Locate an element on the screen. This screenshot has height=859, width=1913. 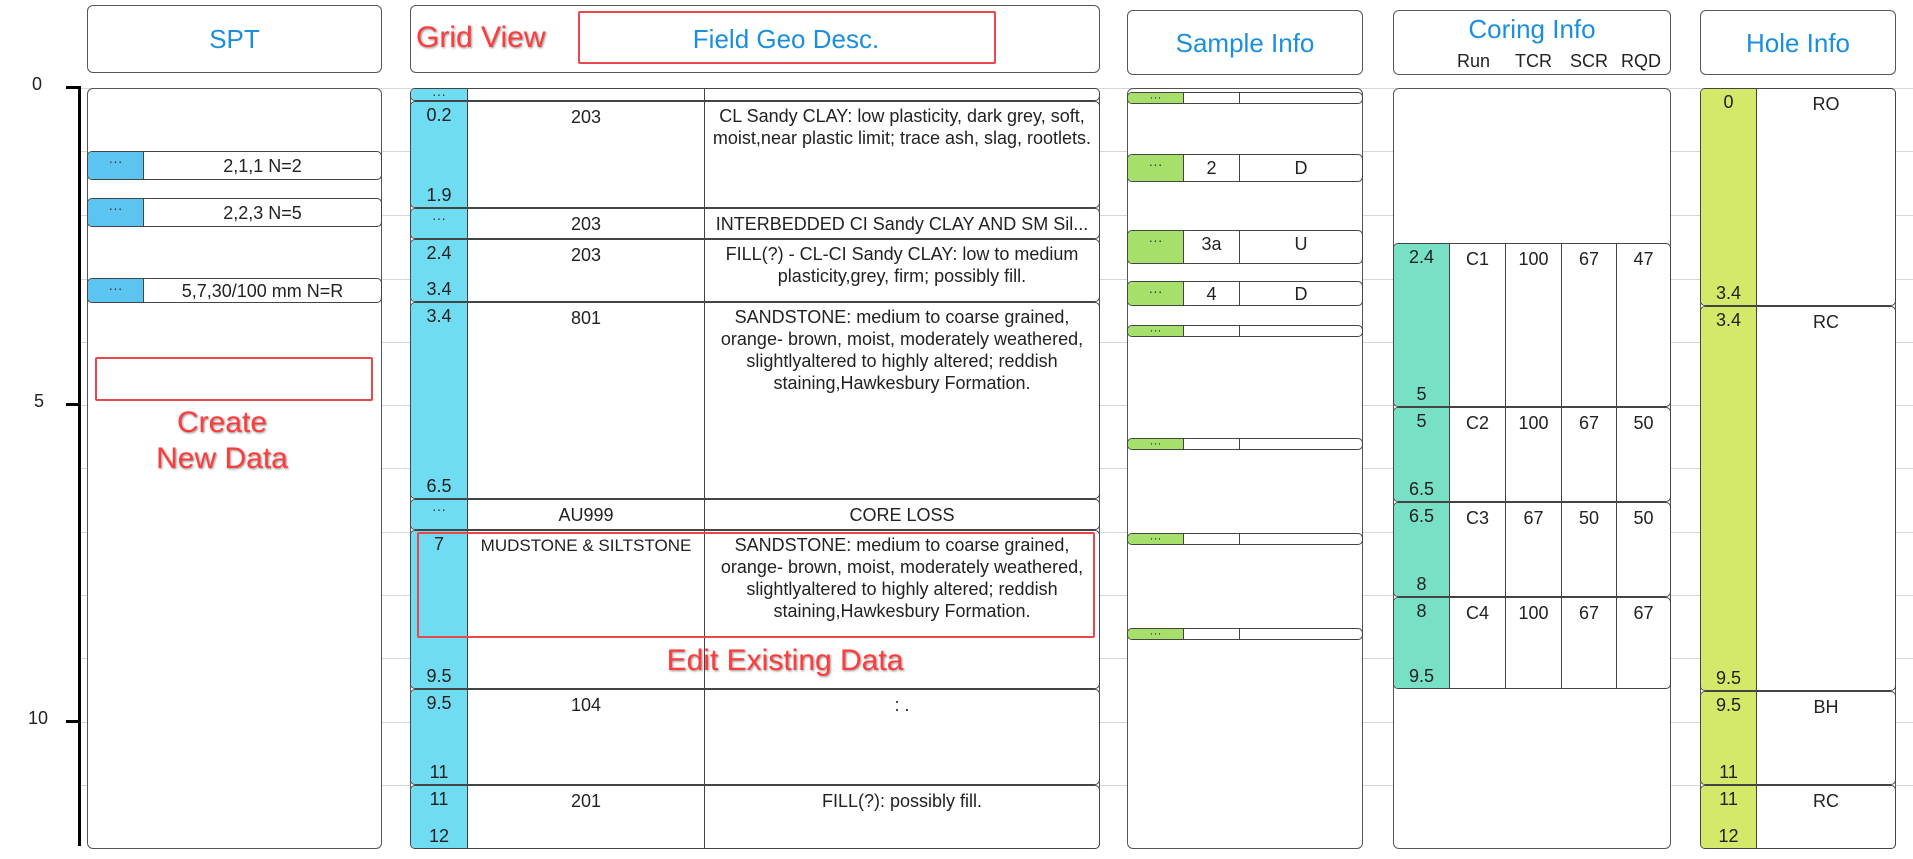
sample-row: ··· 3a U is located at coordinates (1245, 247).